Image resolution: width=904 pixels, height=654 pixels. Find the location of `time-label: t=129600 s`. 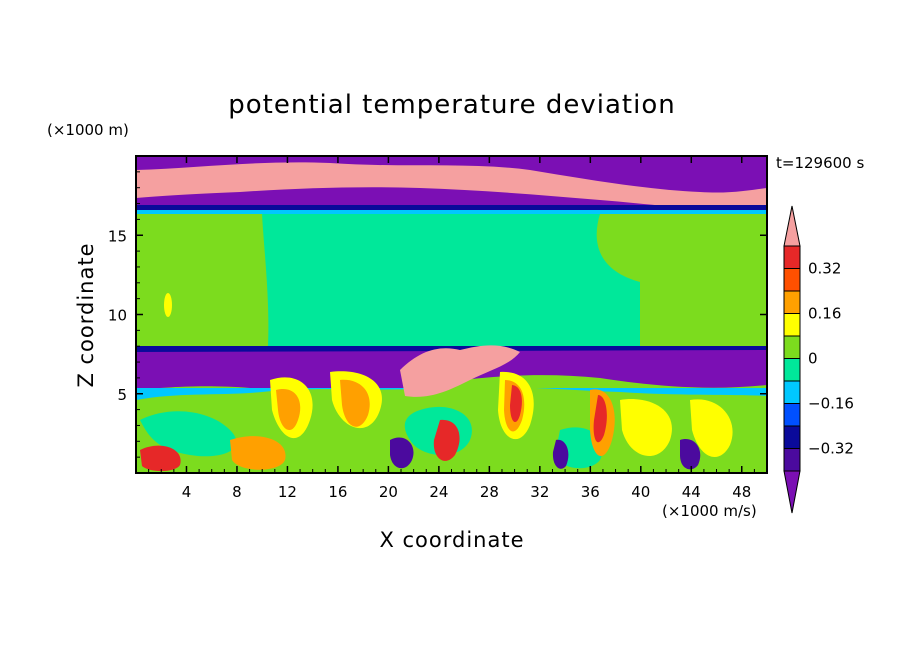

time-label: t=129600 s is located at coordinates (820, 163).